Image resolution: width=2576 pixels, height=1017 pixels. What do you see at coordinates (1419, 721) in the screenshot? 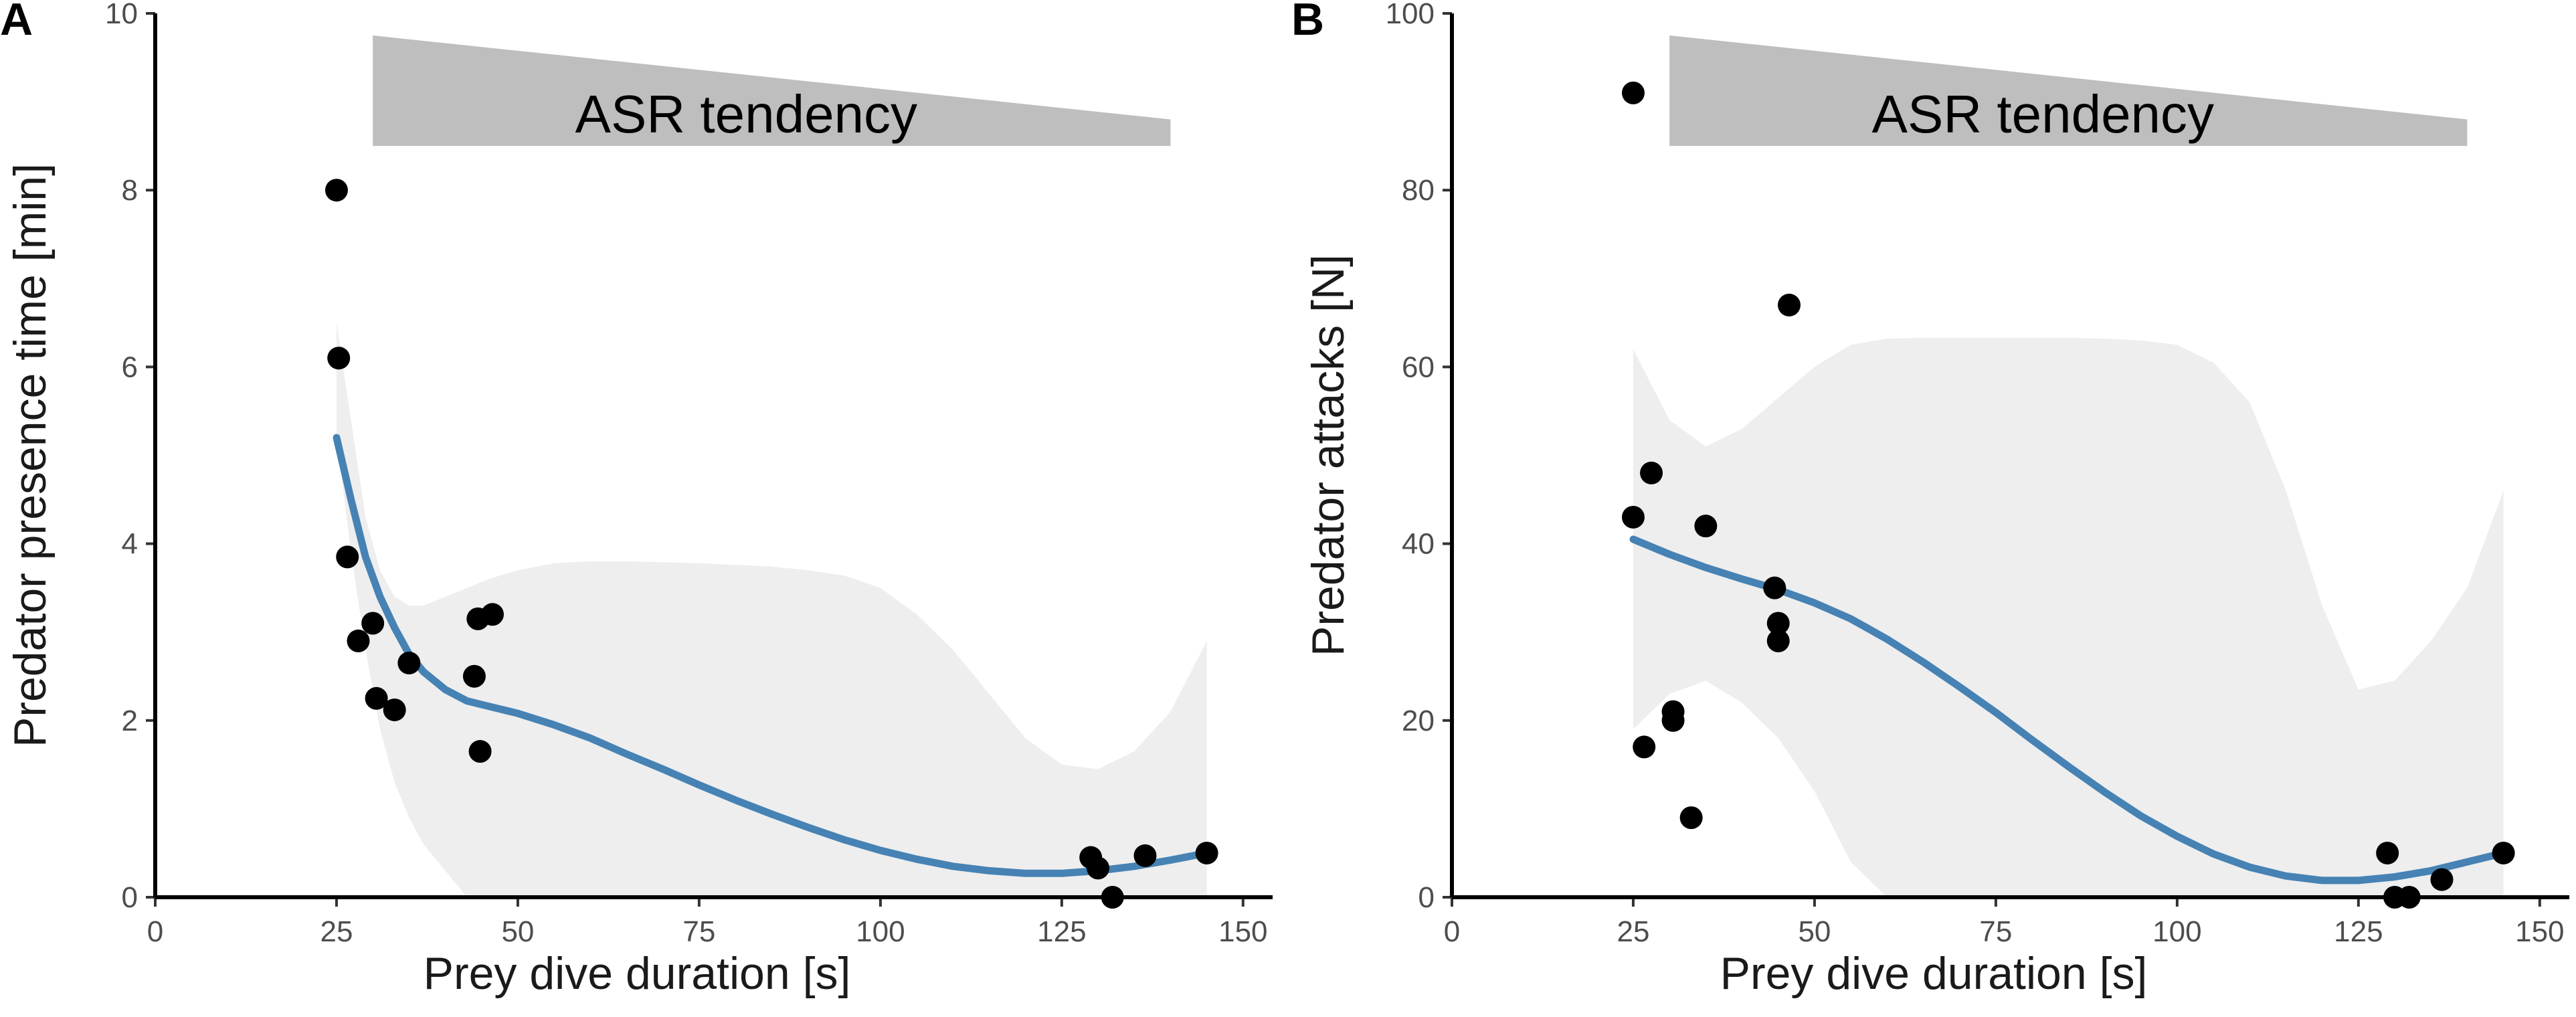
I see `y-tick-label: 20` at bounding box center [1419, 721].